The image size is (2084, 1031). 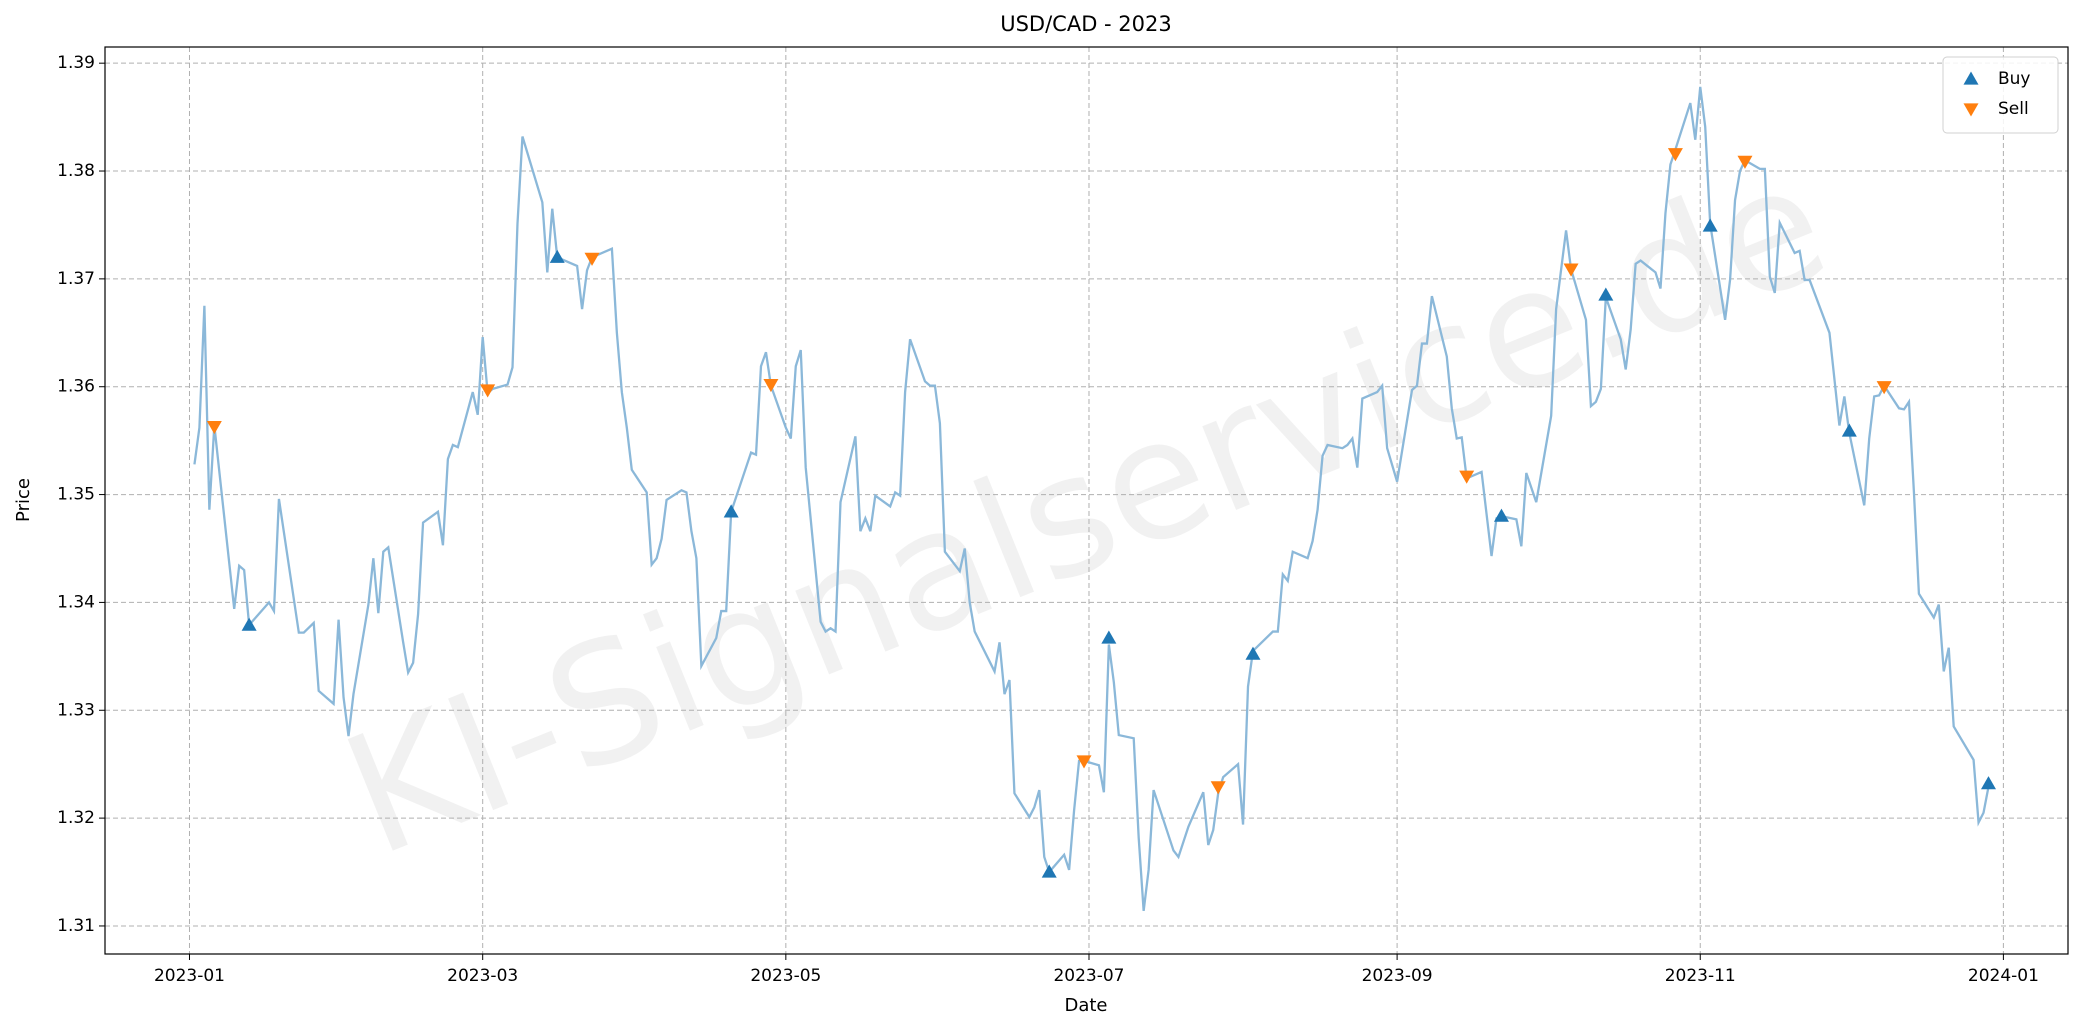 What do you see at coordinates (76, 279) in the screenshot?
I see `y-tick-label: 1.37` at bounding box center [76, 279].